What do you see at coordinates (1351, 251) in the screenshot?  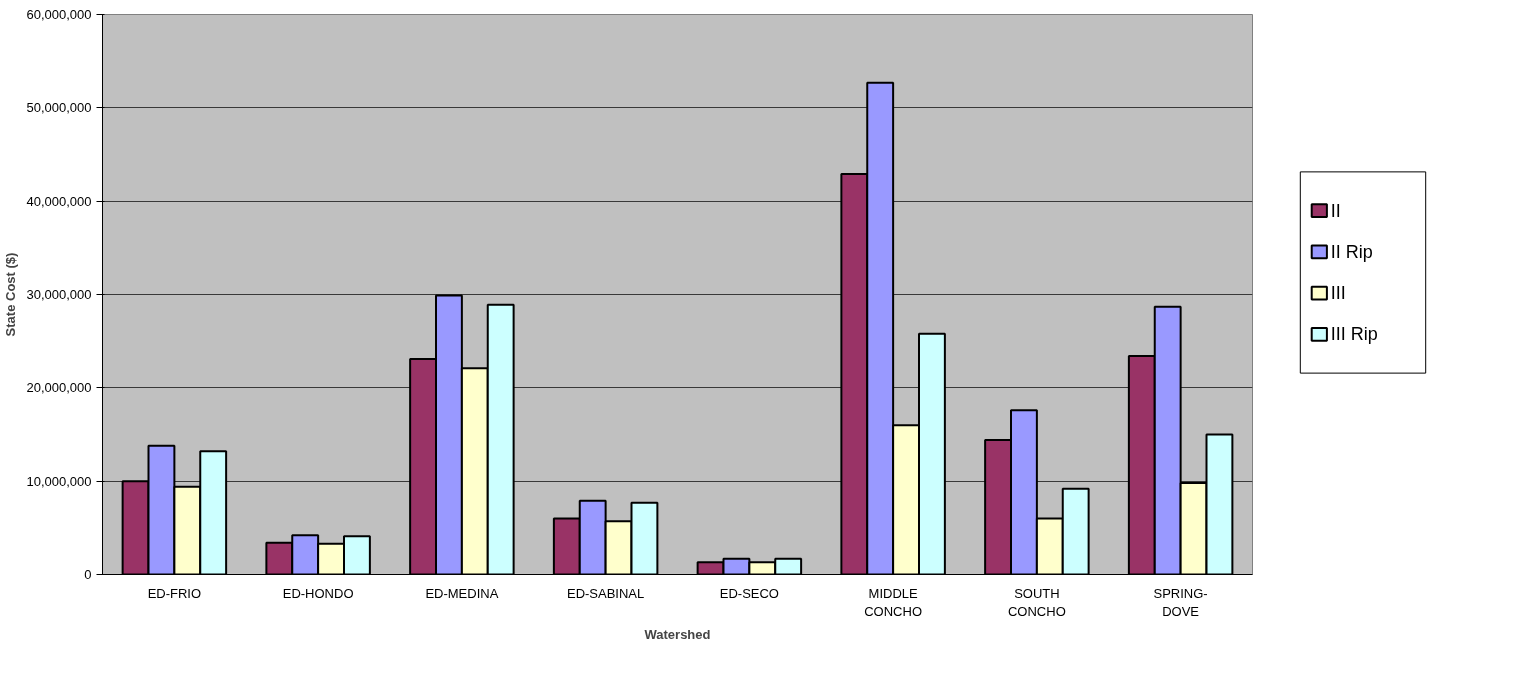 I see `legend-label: II Rip` at bounding box center [1351, 251].